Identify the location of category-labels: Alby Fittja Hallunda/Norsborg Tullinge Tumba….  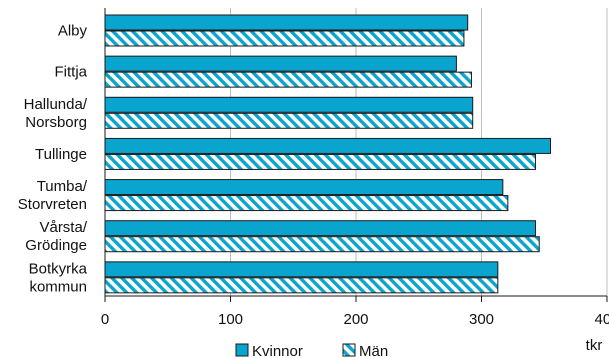
(53, 159).